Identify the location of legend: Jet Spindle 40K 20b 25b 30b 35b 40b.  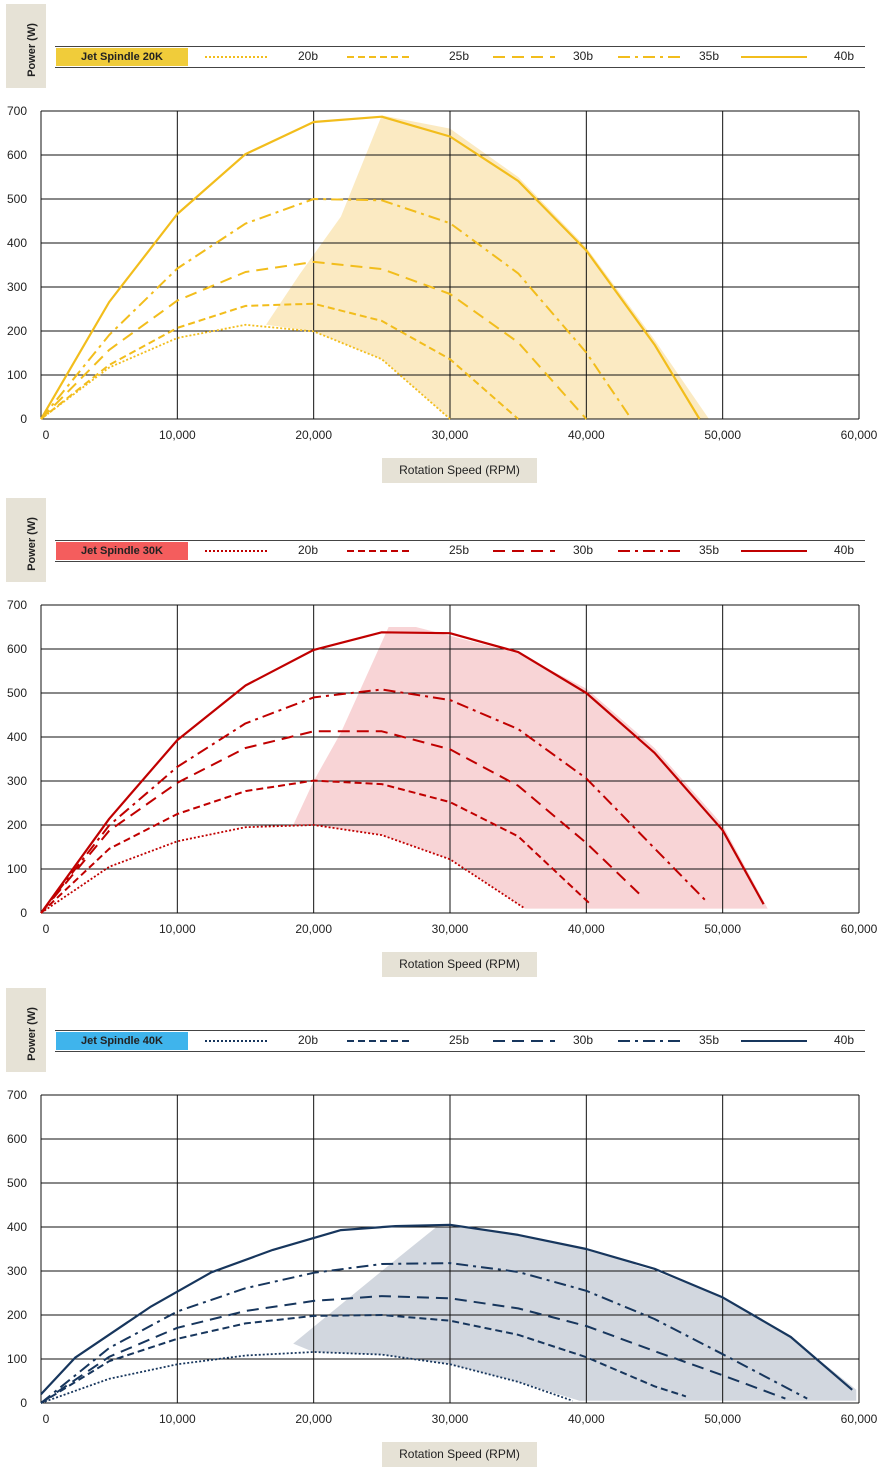
(460, 1041).